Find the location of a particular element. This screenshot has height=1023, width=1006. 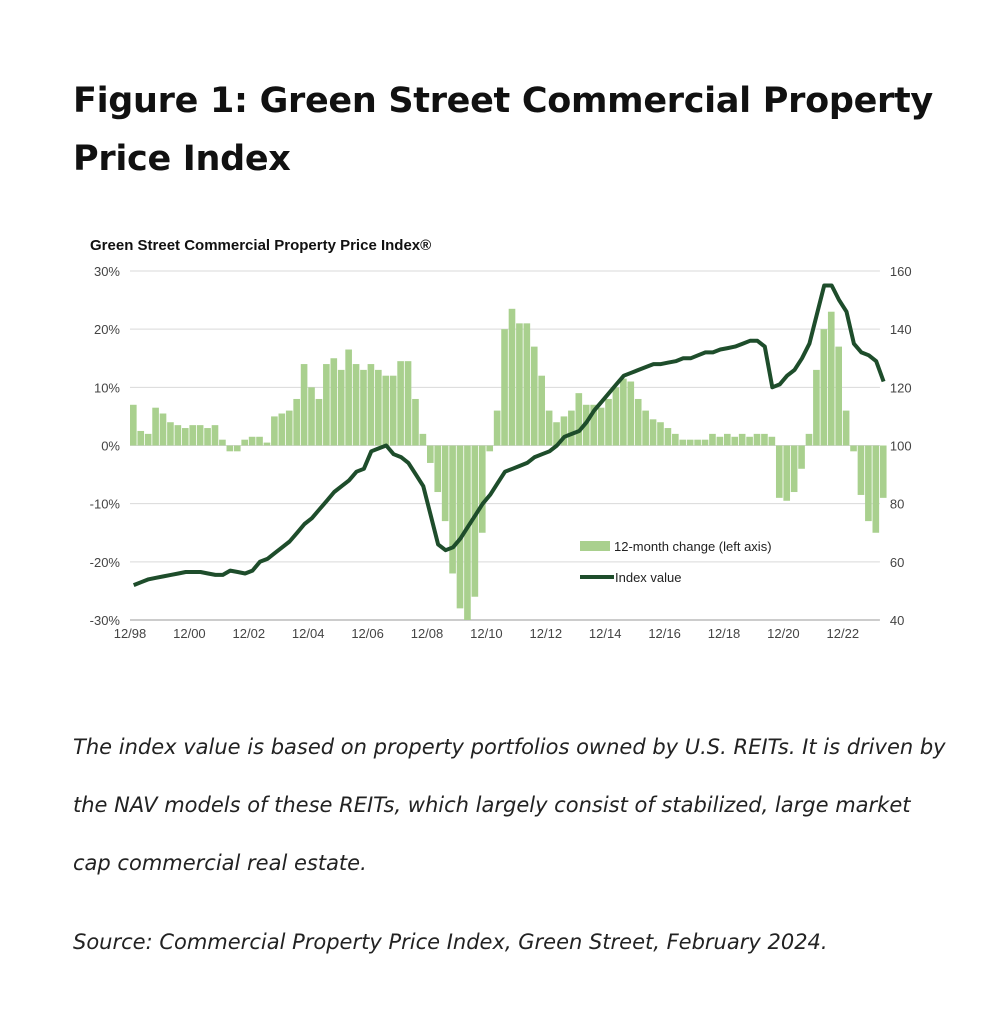

left-axis-tick-label: 0% is located at coordinates (110, 446).